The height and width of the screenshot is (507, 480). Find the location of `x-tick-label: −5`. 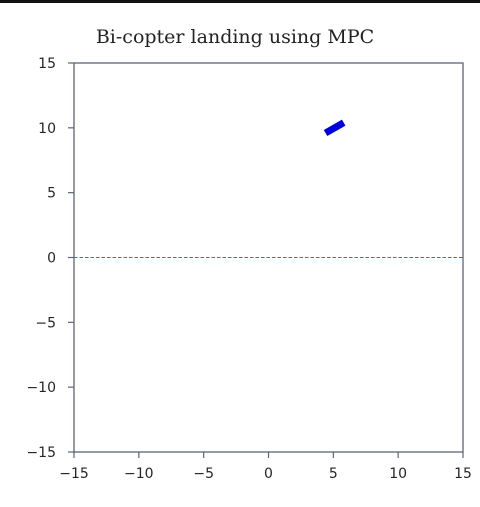

x-tick-label: −5 is located at coordinates (203, 474).